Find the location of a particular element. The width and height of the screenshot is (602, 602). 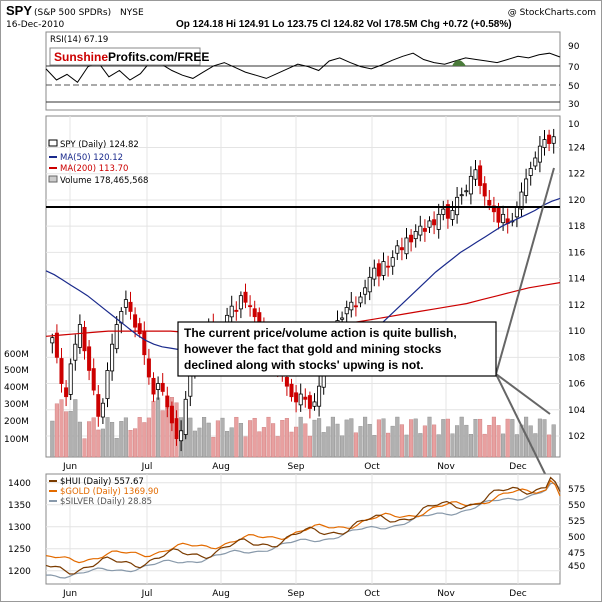

annotation-box is located at coordinates (337, 349).